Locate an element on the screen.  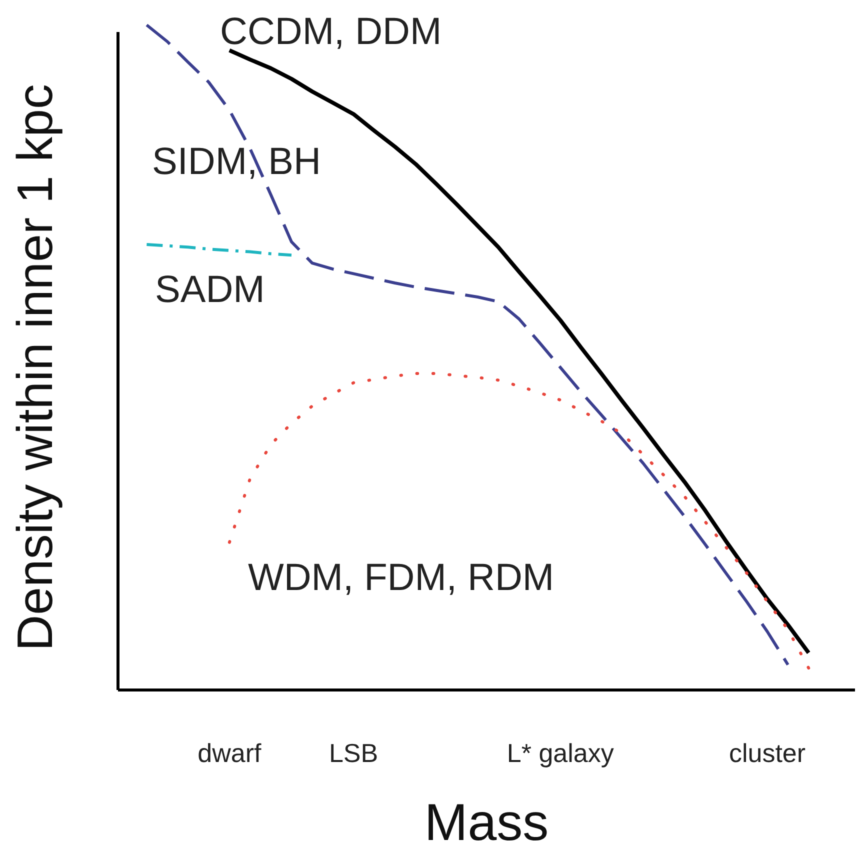
x-tick-label: LSB is located at coordinates (353, 753).